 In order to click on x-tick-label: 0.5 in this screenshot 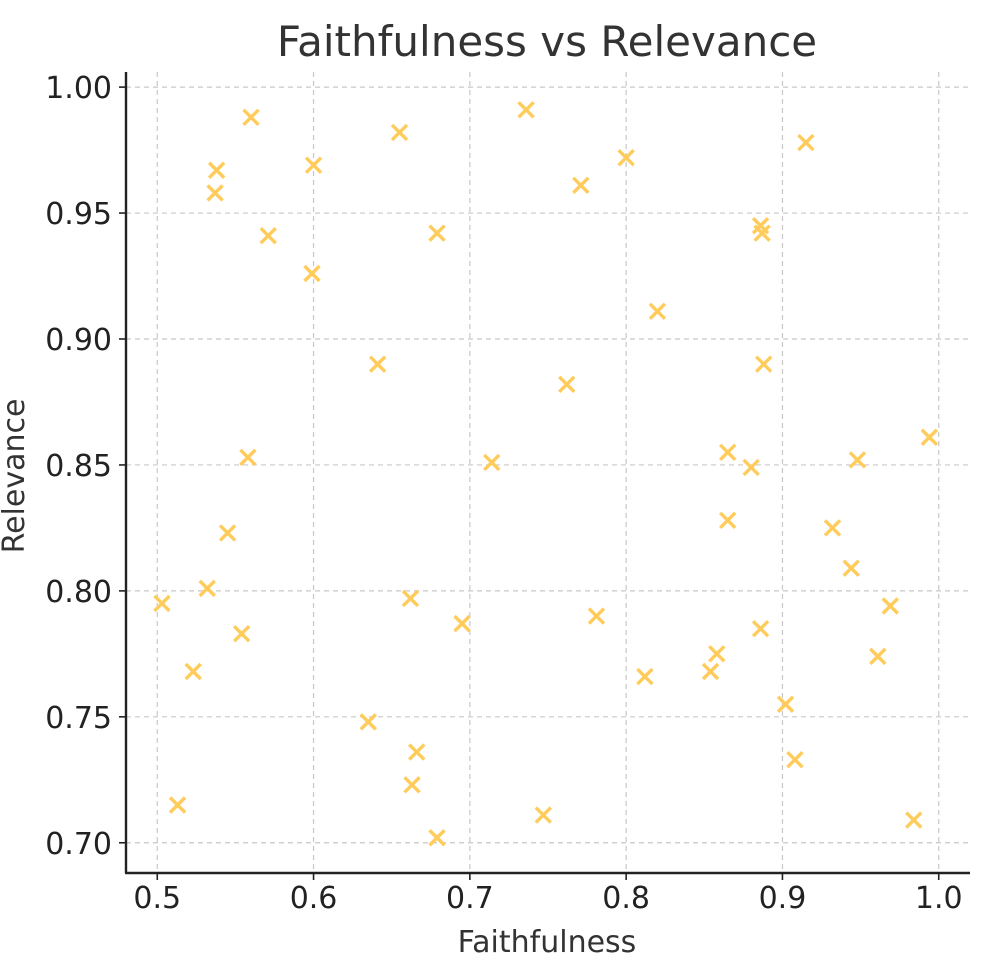, I will do `click(157, 898)`.